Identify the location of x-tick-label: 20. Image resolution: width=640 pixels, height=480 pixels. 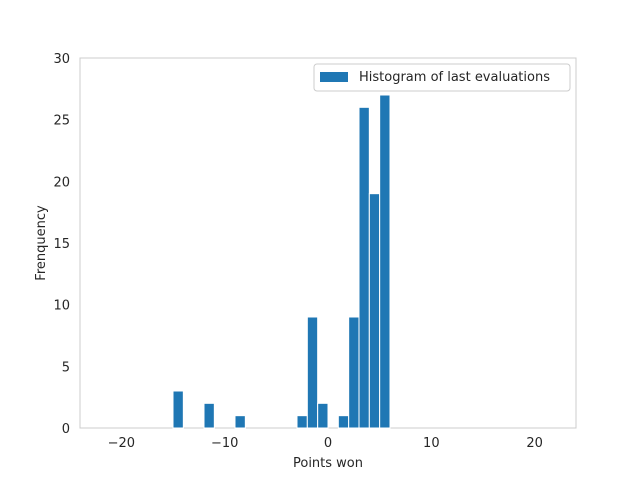
(534, 443).